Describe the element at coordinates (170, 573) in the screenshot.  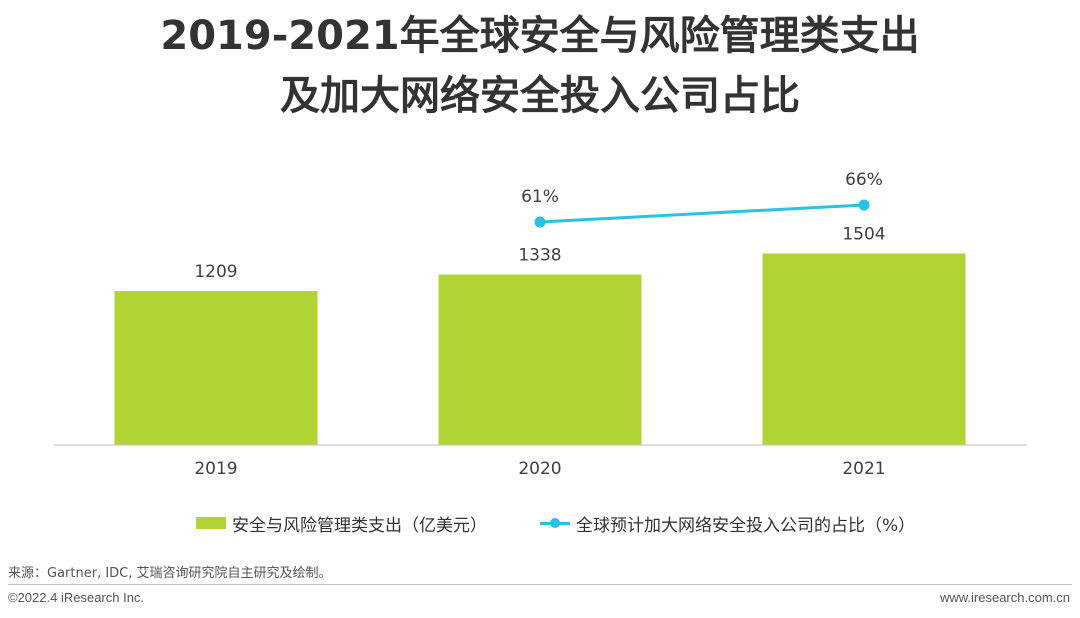
I see `source-note: 来源：Gartner, IDC, 艾瑞咨询研究院自主研究及绘制。` at that location.